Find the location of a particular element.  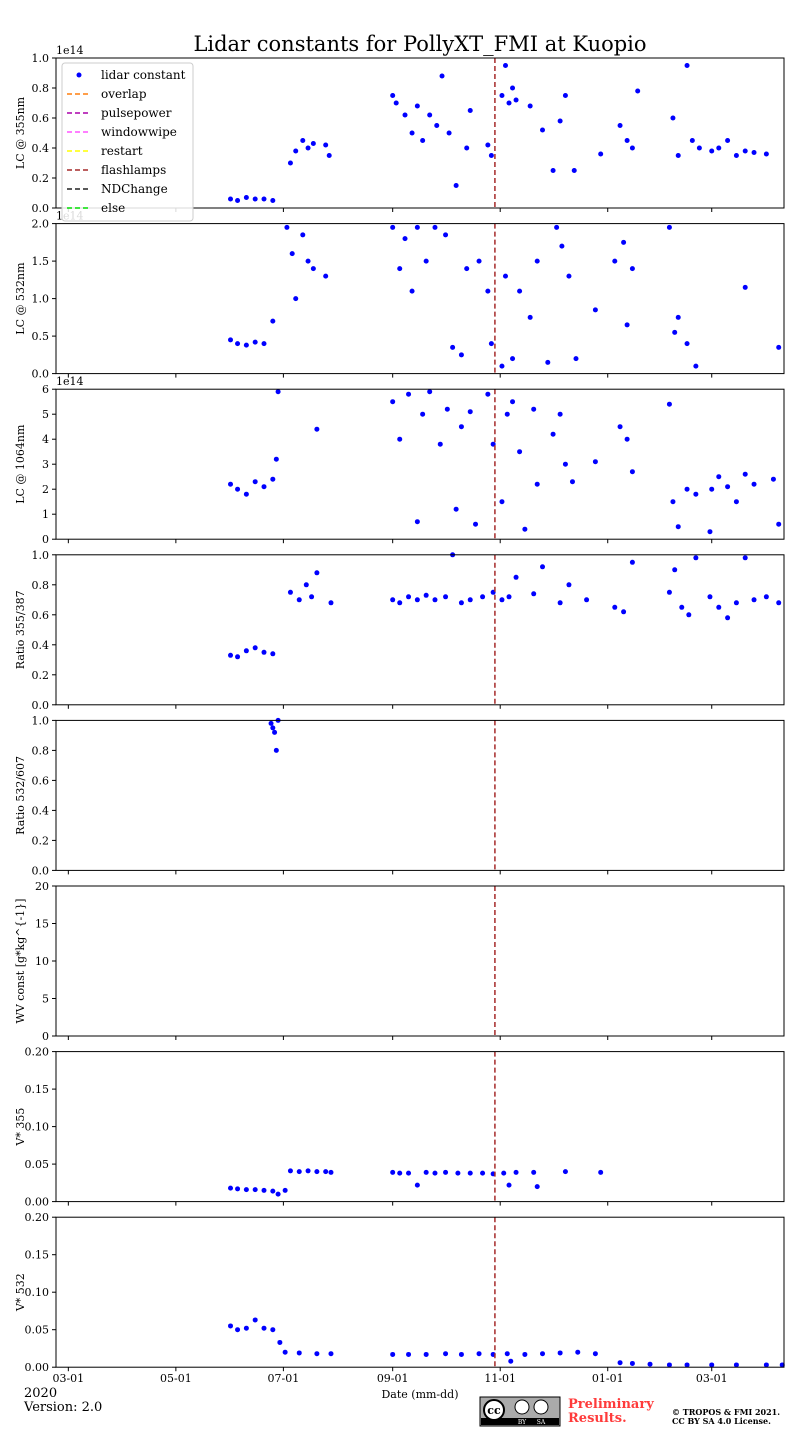

y-axis-label: Ratio 355/387 is located at coordinates (20, 629).